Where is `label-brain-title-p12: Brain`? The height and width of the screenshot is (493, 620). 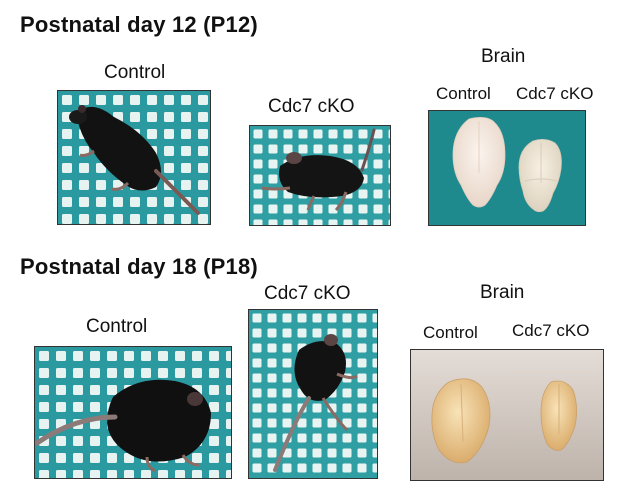 label-brain-title-p12: Brain is located at coordinates (503, 56).